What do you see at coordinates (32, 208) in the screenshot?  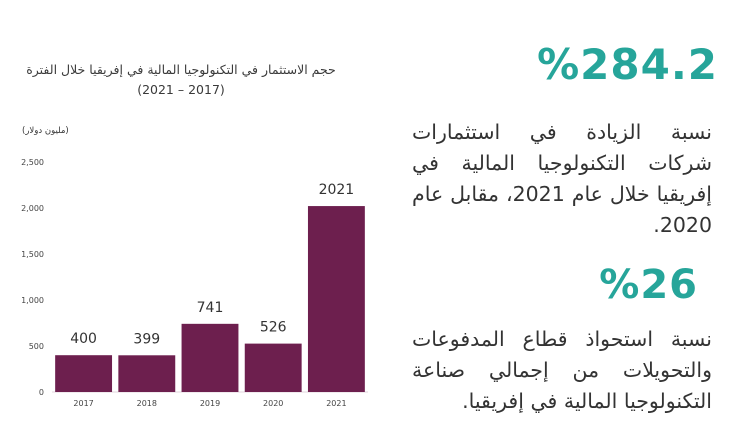 I see `y-tick-label: 2,000` at bounding box center [32, 208].